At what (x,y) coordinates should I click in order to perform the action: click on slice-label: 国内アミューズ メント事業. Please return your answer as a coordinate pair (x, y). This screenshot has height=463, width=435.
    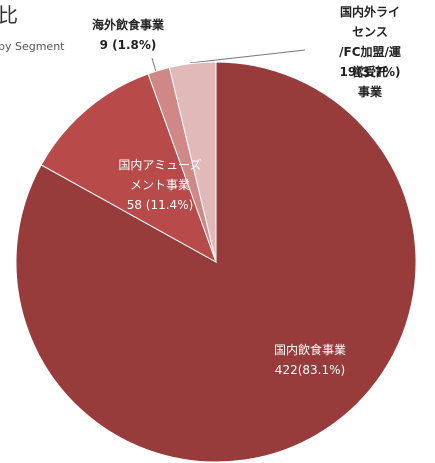
    Looking at the image, I should click on (160, 175).